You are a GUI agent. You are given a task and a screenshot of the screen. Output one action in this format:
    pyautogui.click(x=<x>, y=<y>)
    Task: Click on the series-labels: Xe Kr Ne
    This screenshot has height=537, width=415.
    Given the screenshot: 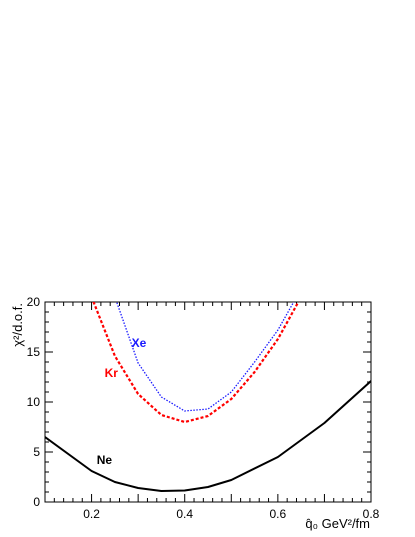 What is the action you would take?
    pyautogui.click(x=122, y=401)
    